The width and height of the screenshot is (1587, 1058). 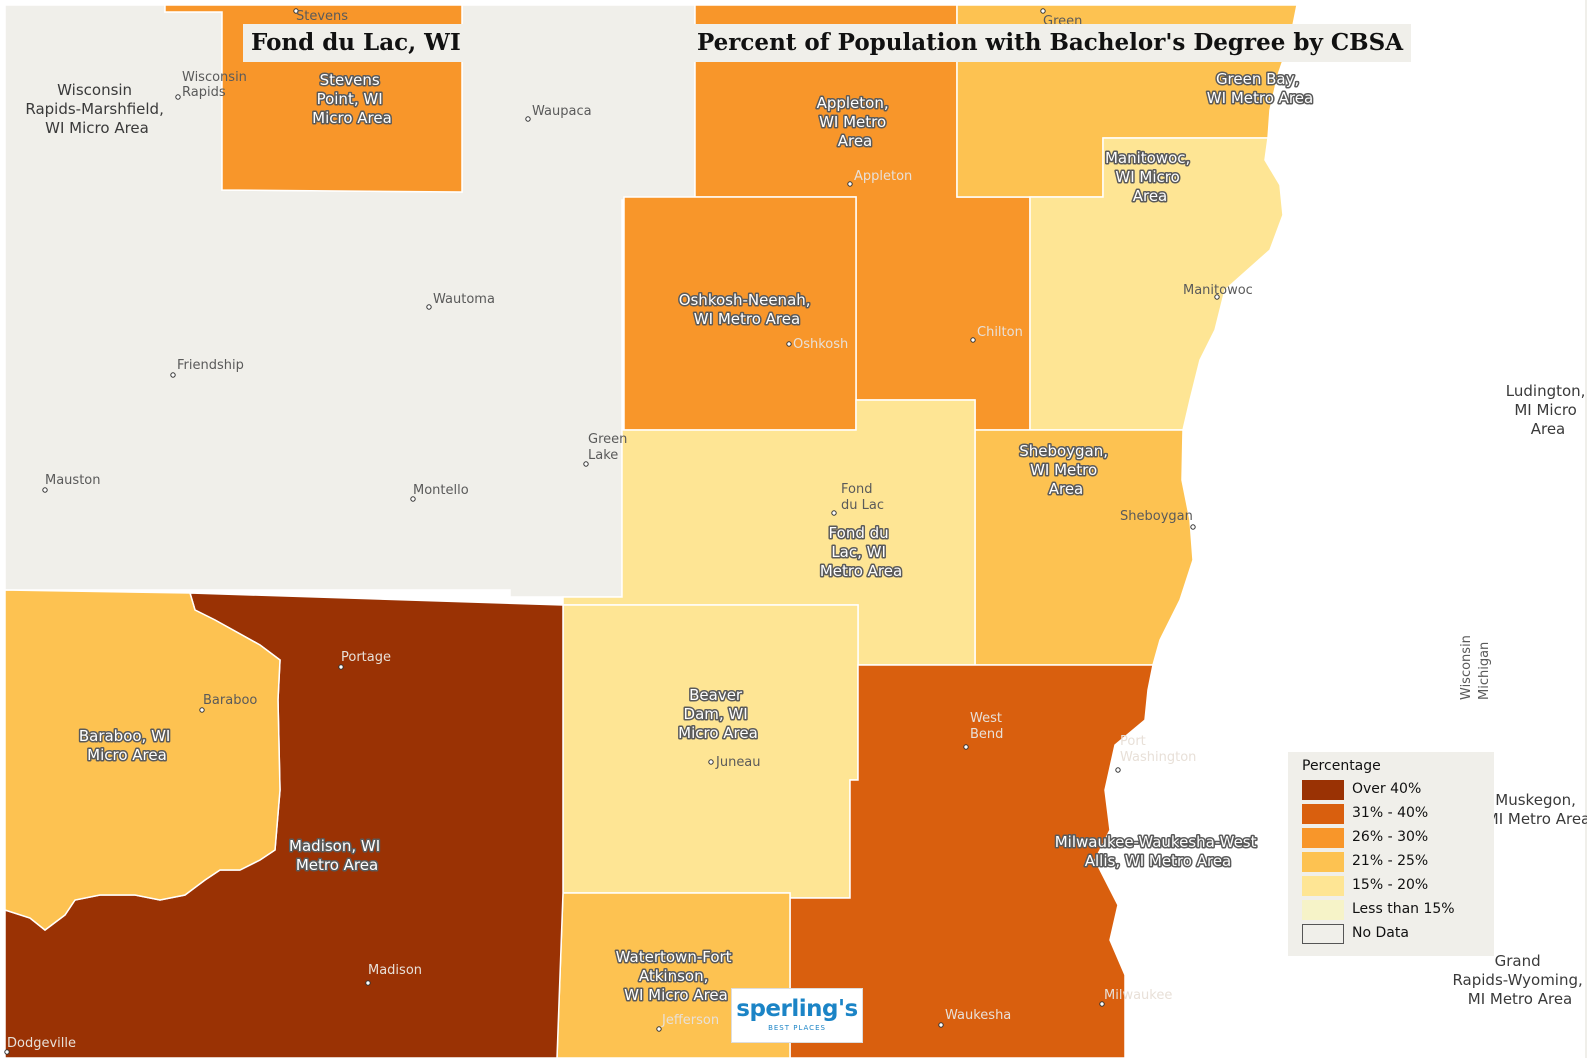 I want to click on label-grand-rapids: Grand Rapids-Wyoming, MI Metro Area, so click(x=1519, y=980).